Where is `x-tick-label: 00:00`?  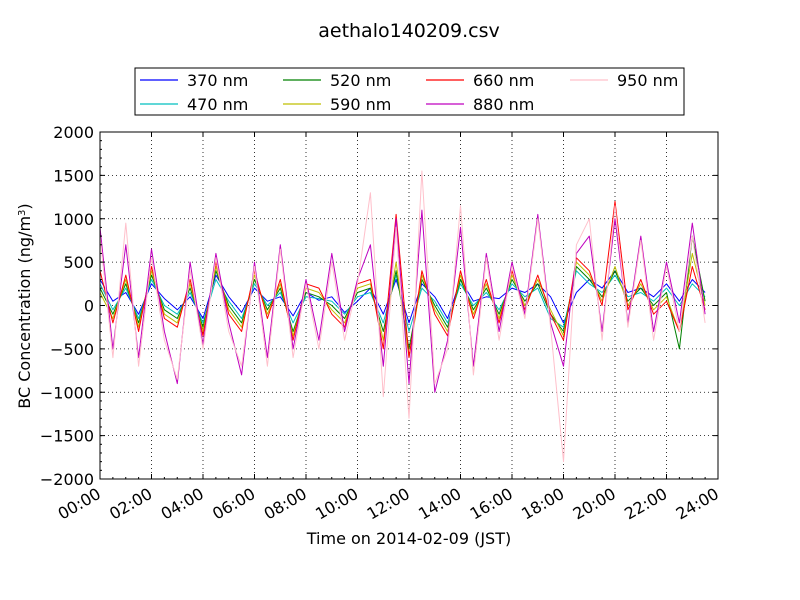
x-tick-label: 00:00 is located at coordinates (79, 504).